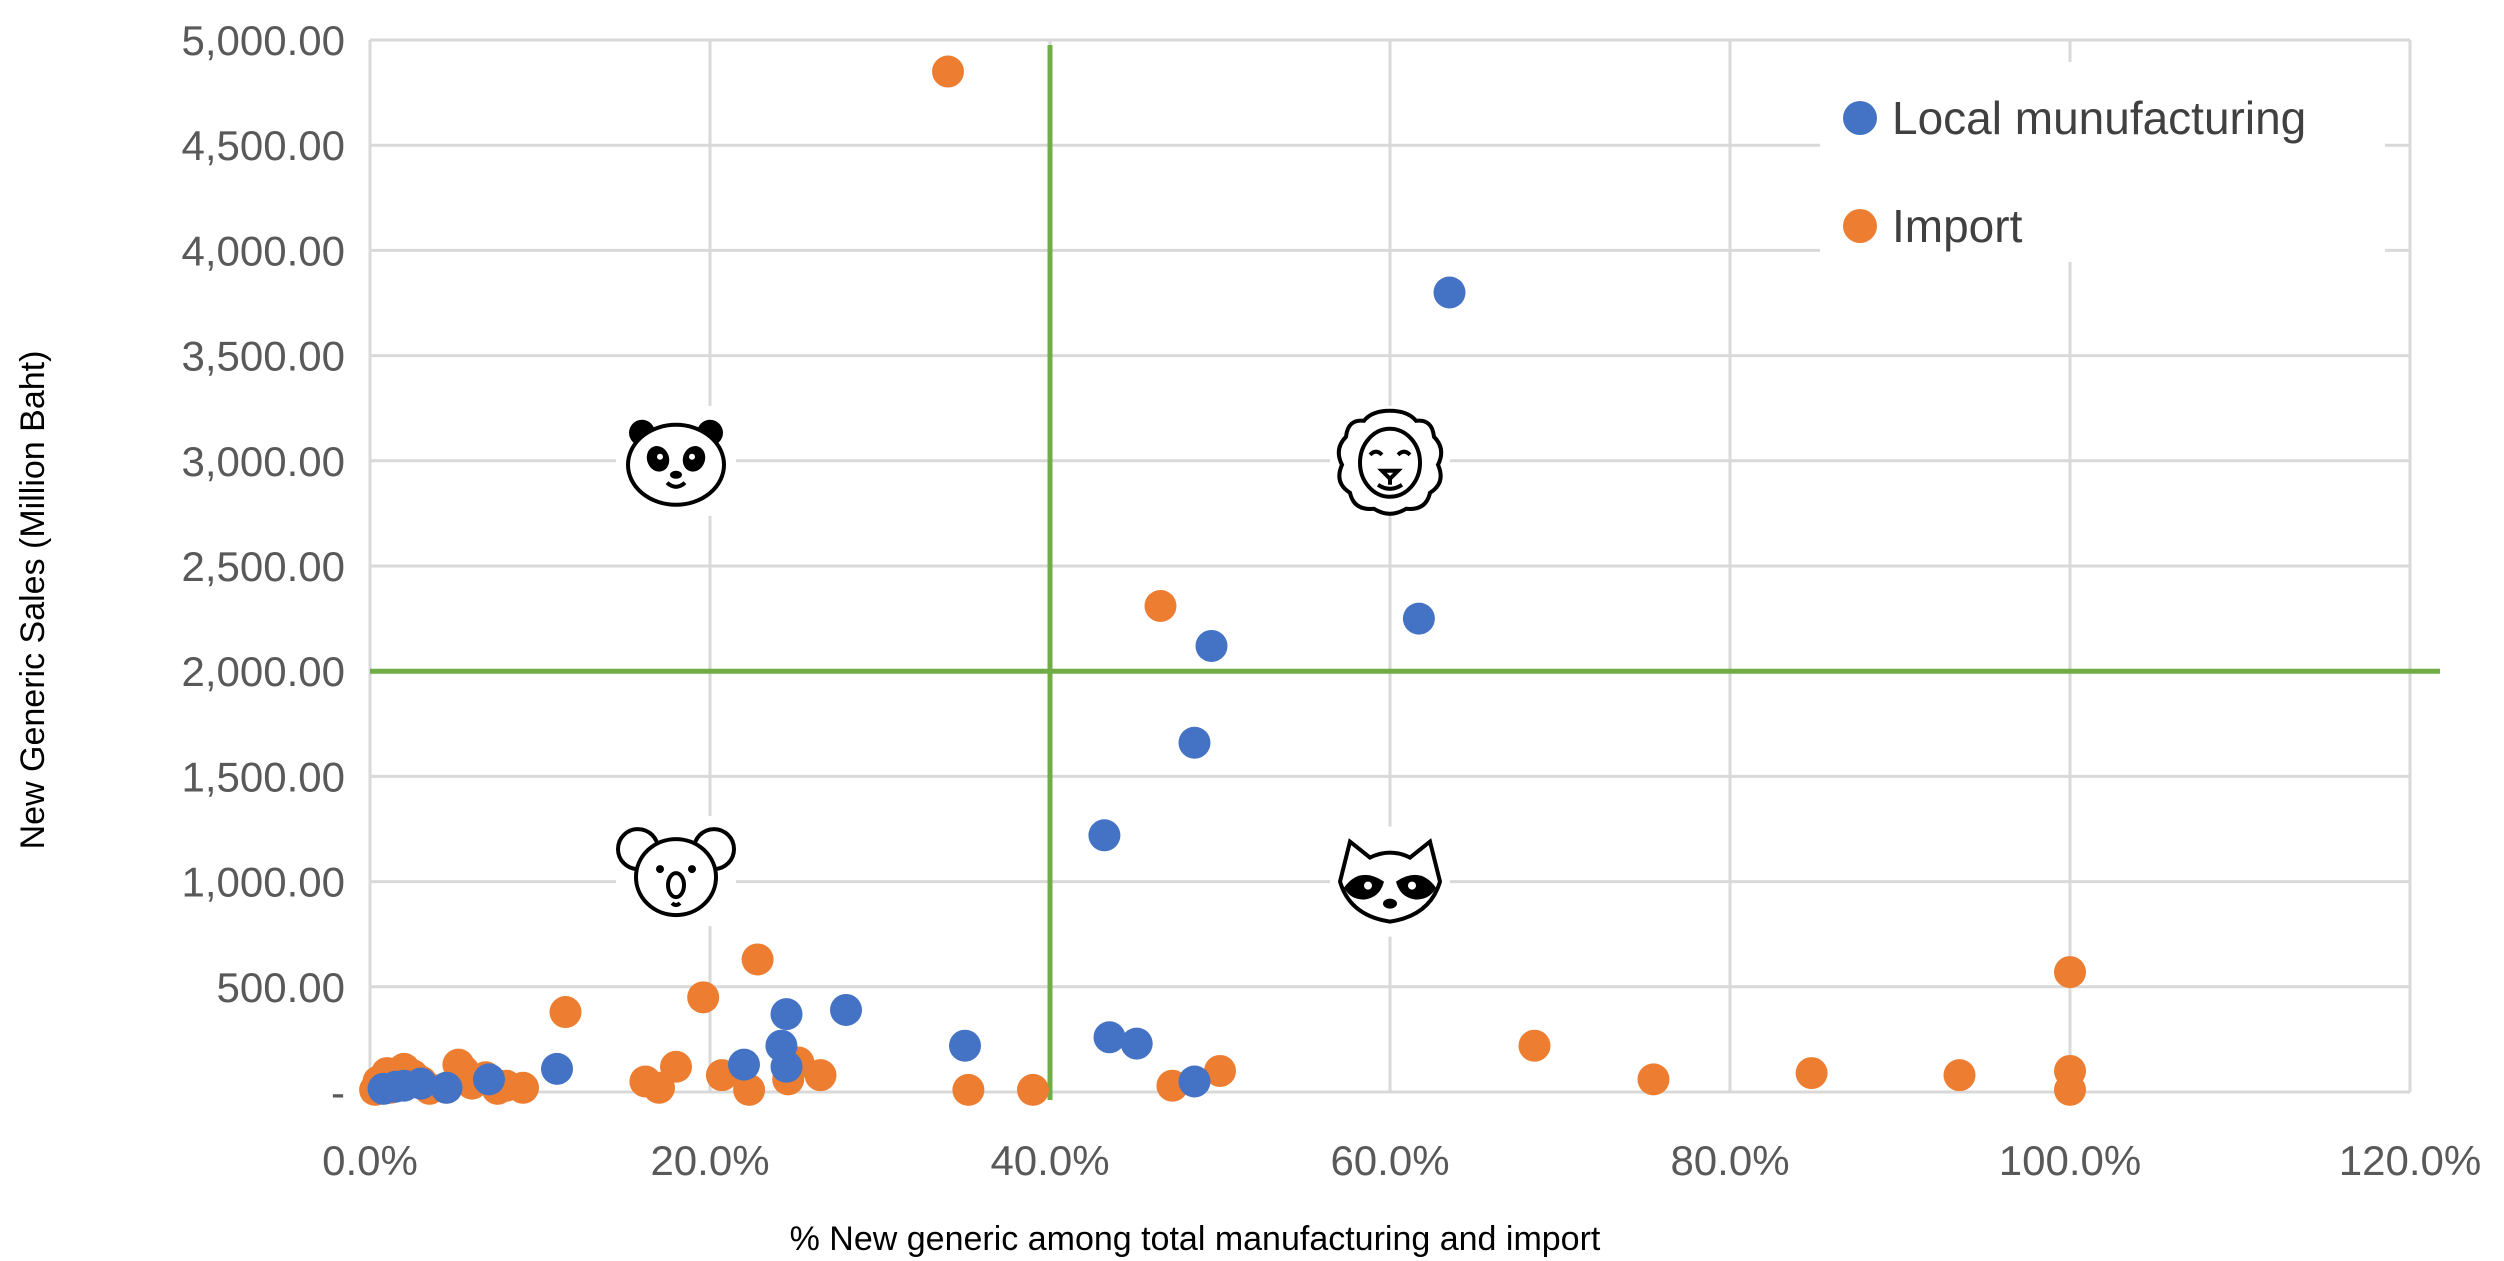  Describe the element at coordinates (264, 882) in the screenshot. I see `y-tick-label: 1,000.00` at that location.